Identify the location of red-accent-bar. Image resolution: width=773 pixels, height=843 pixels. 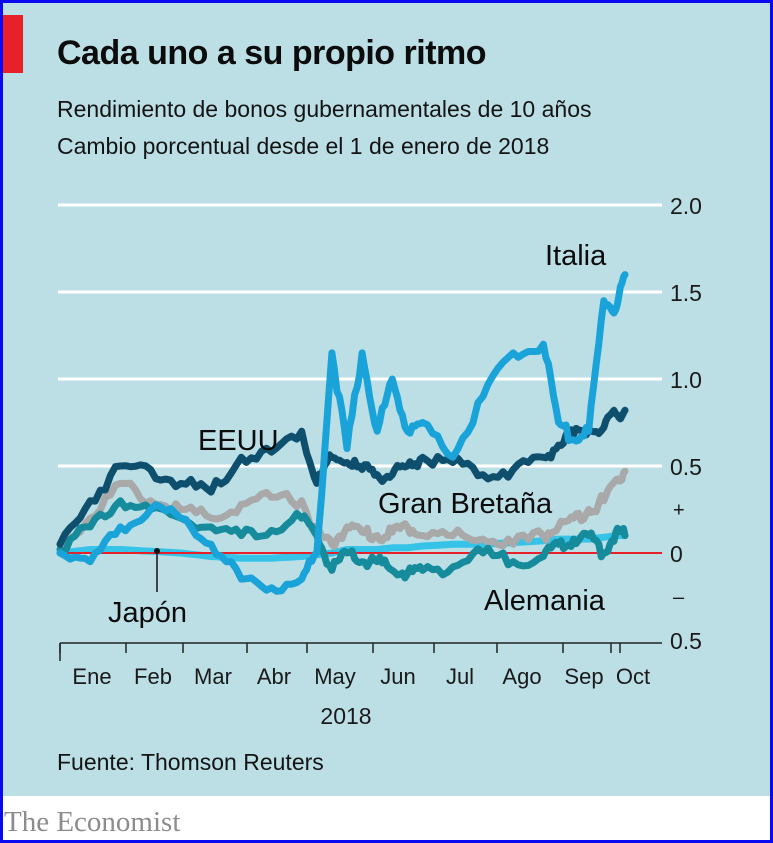
(13, 44).